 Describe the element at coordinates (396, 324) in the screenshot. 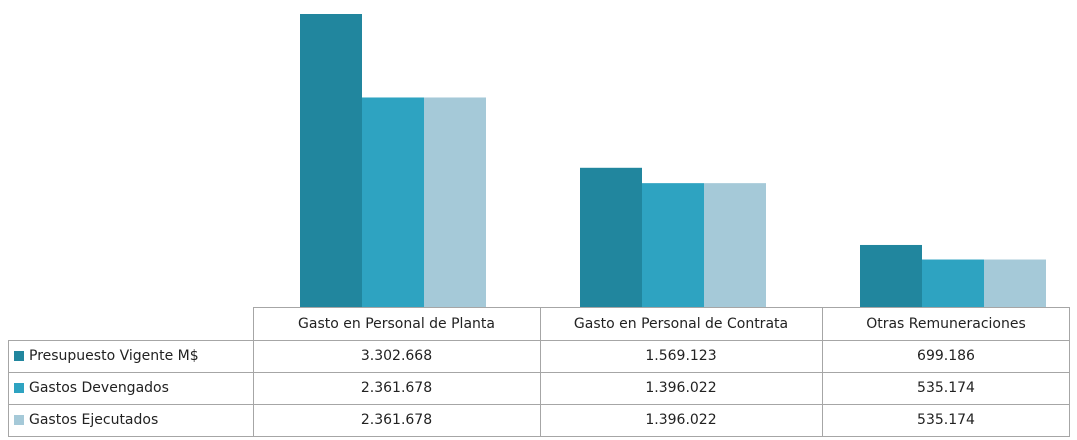

I see `category-label: Gasto en Personal de Planta` at that location.